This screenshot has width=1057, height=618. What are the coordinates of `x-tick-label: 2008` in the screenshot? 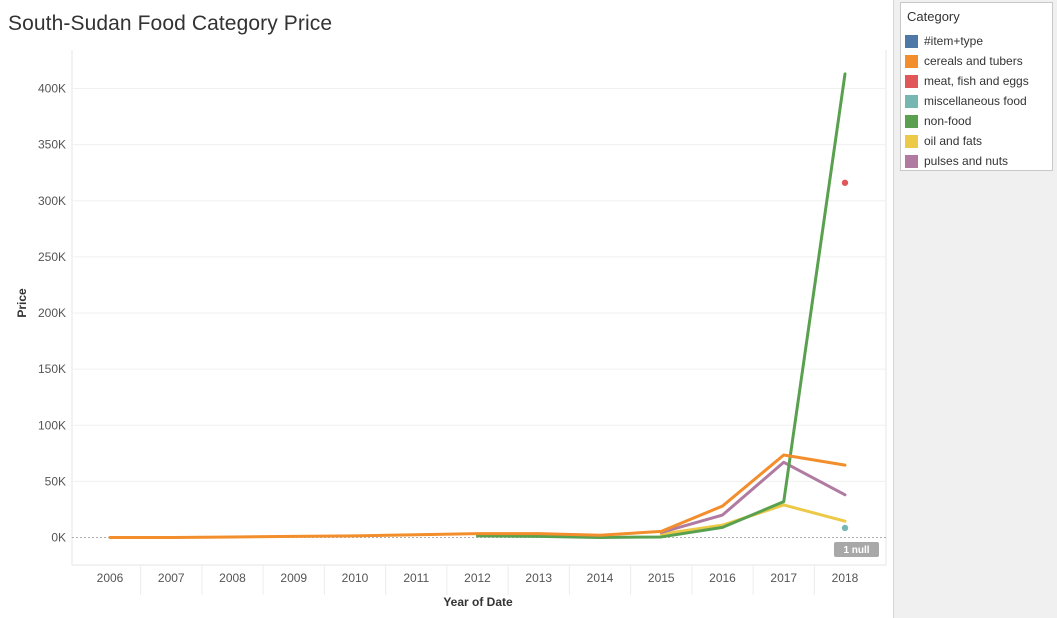 It's located at (232, 578).